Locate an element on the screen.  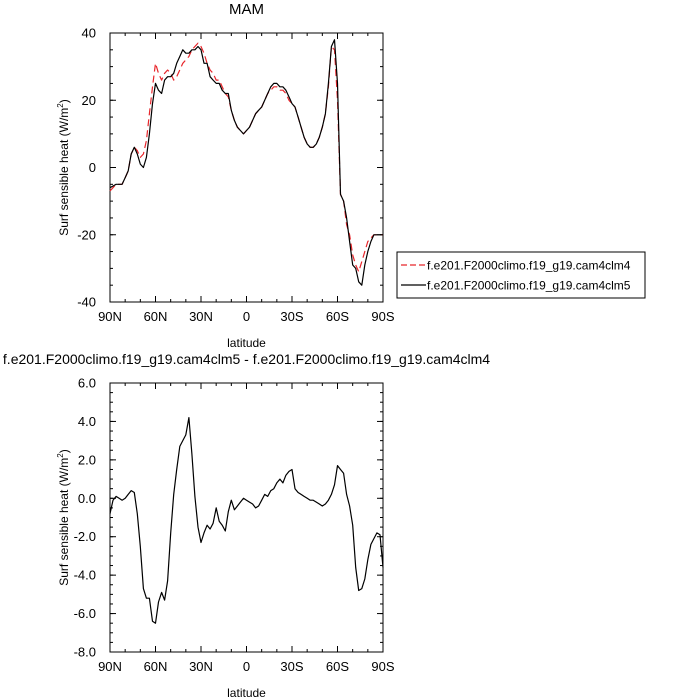
y-tick-label: 2.0 is located at coordinates (87, 459).